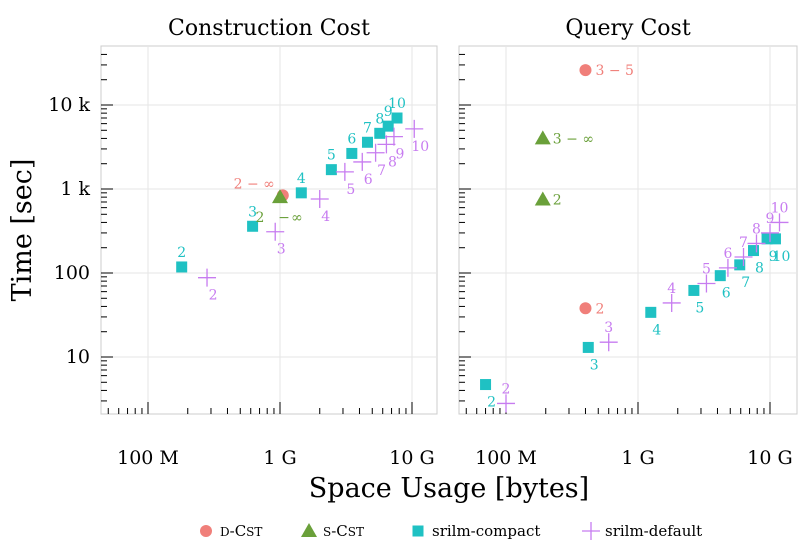 Image resolution: width=803 pixels, height=555 pixels. I want to click on panel-title: Query Cost, so click(628, 28).